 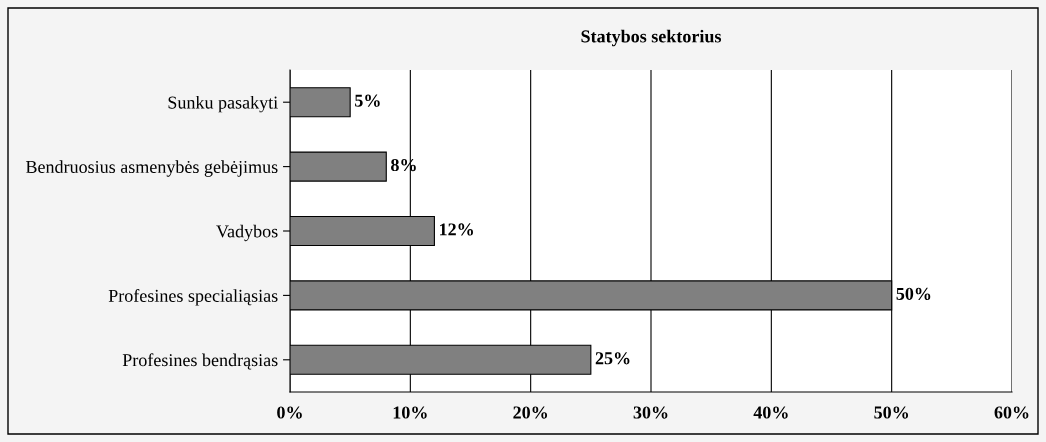 I want to click on x-tick-label: 20%, so click(x=530, y=412).